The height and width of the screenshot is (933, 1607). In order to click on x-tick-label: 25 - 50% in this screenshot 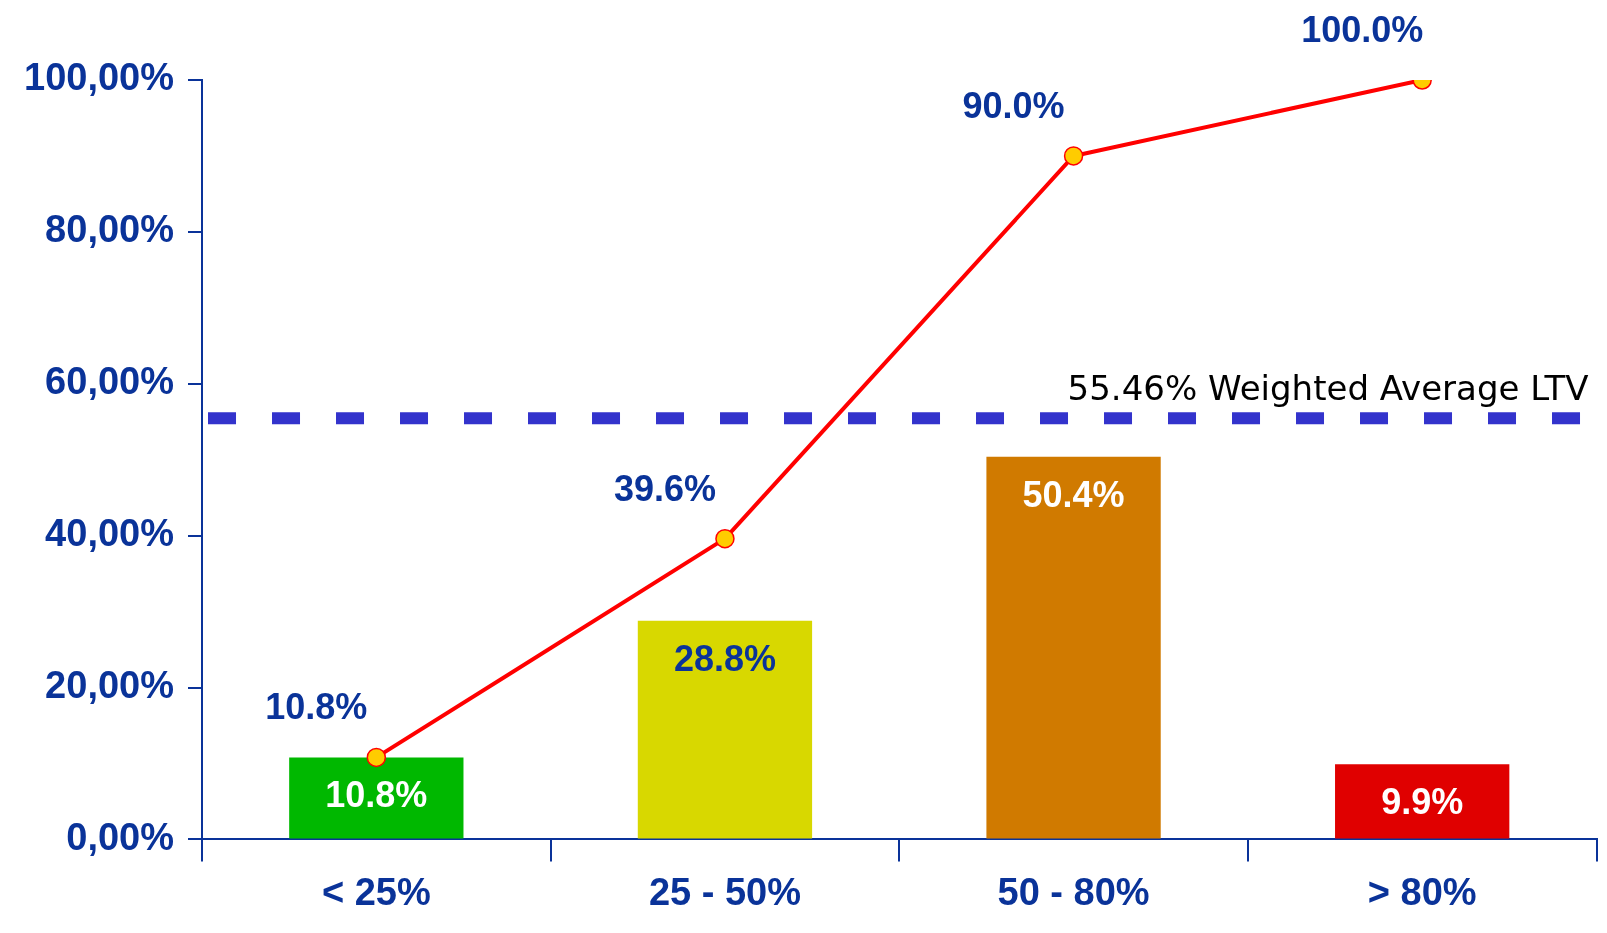, I will do `click(724, 891)`.